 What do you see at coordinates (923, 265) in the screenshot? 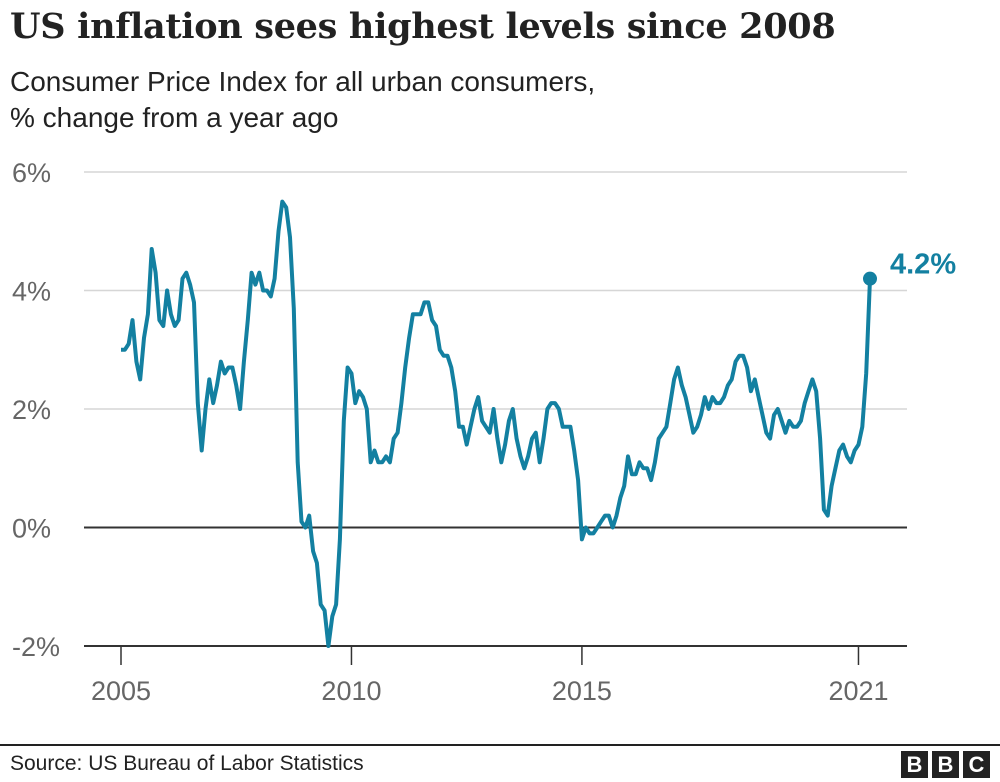
I see `latest-value-label: 4.2%` at bounding box center [923, 265].